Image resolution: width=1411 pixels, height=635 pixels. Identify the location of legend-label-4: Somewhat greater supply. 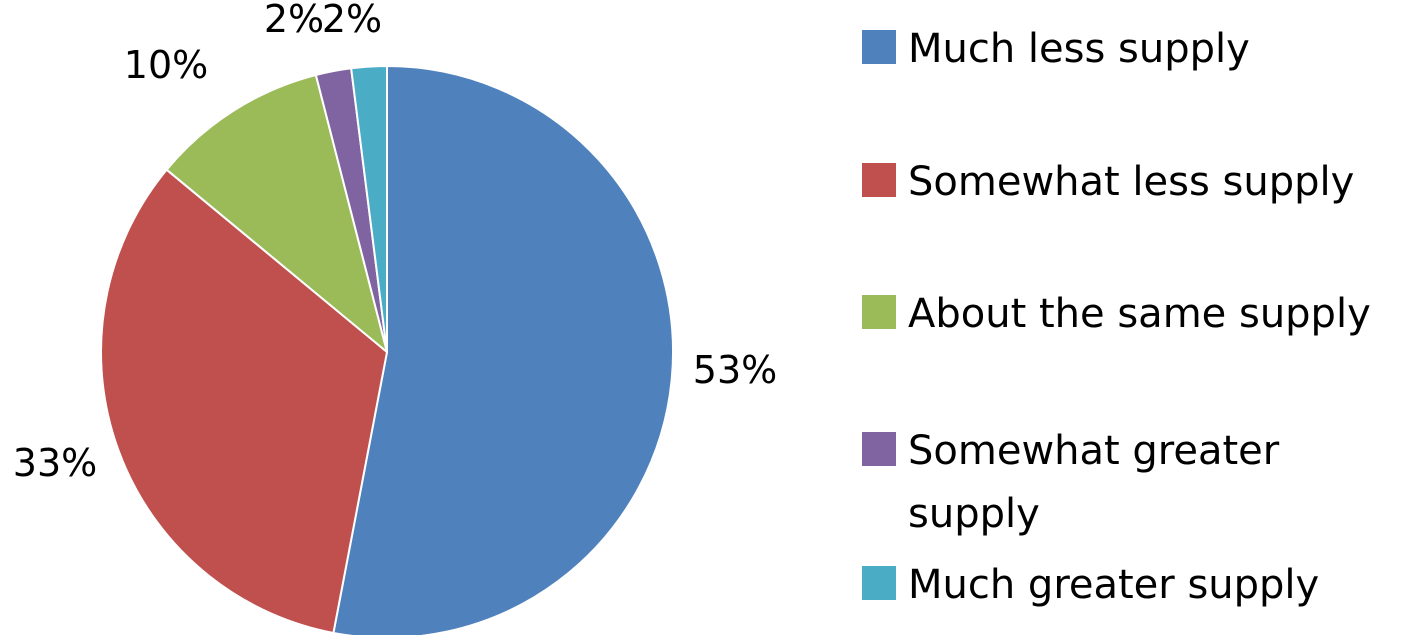
(1094, 482).